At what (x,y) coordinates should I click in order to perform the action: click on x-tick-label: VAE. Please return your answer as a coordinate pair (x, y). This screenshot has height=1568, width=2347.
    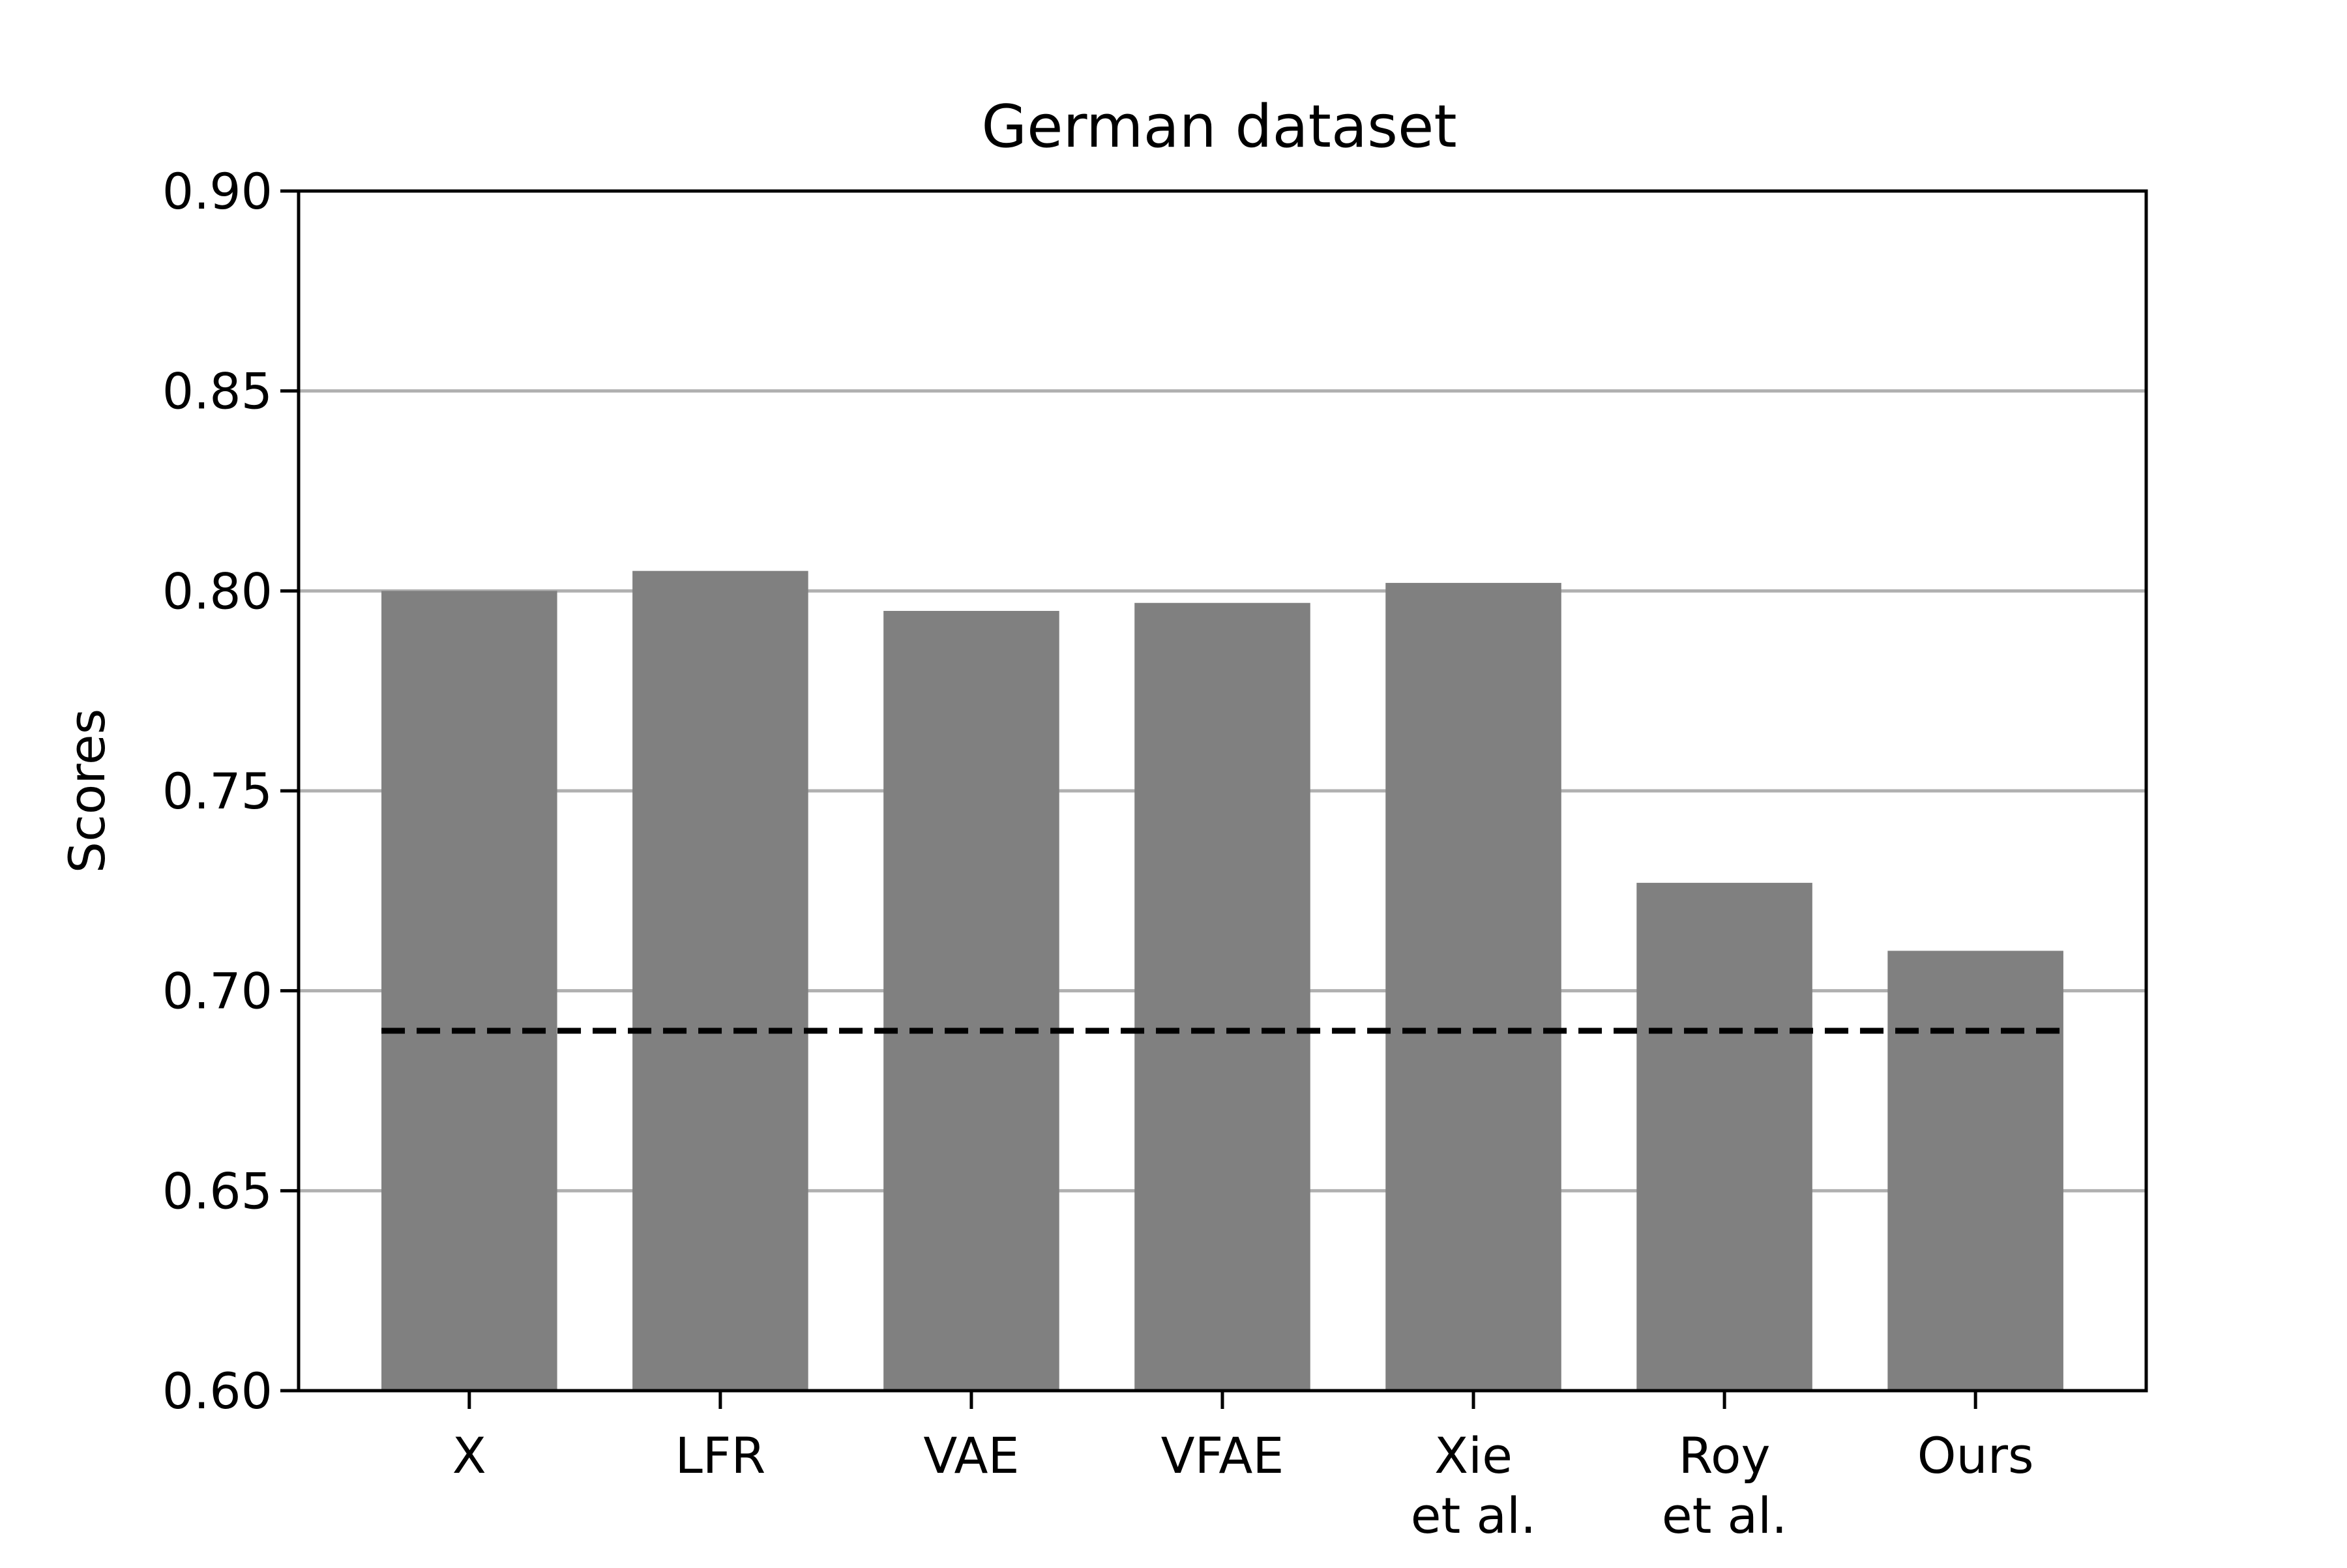
    Looking at the image, I should click on (971, 1456).